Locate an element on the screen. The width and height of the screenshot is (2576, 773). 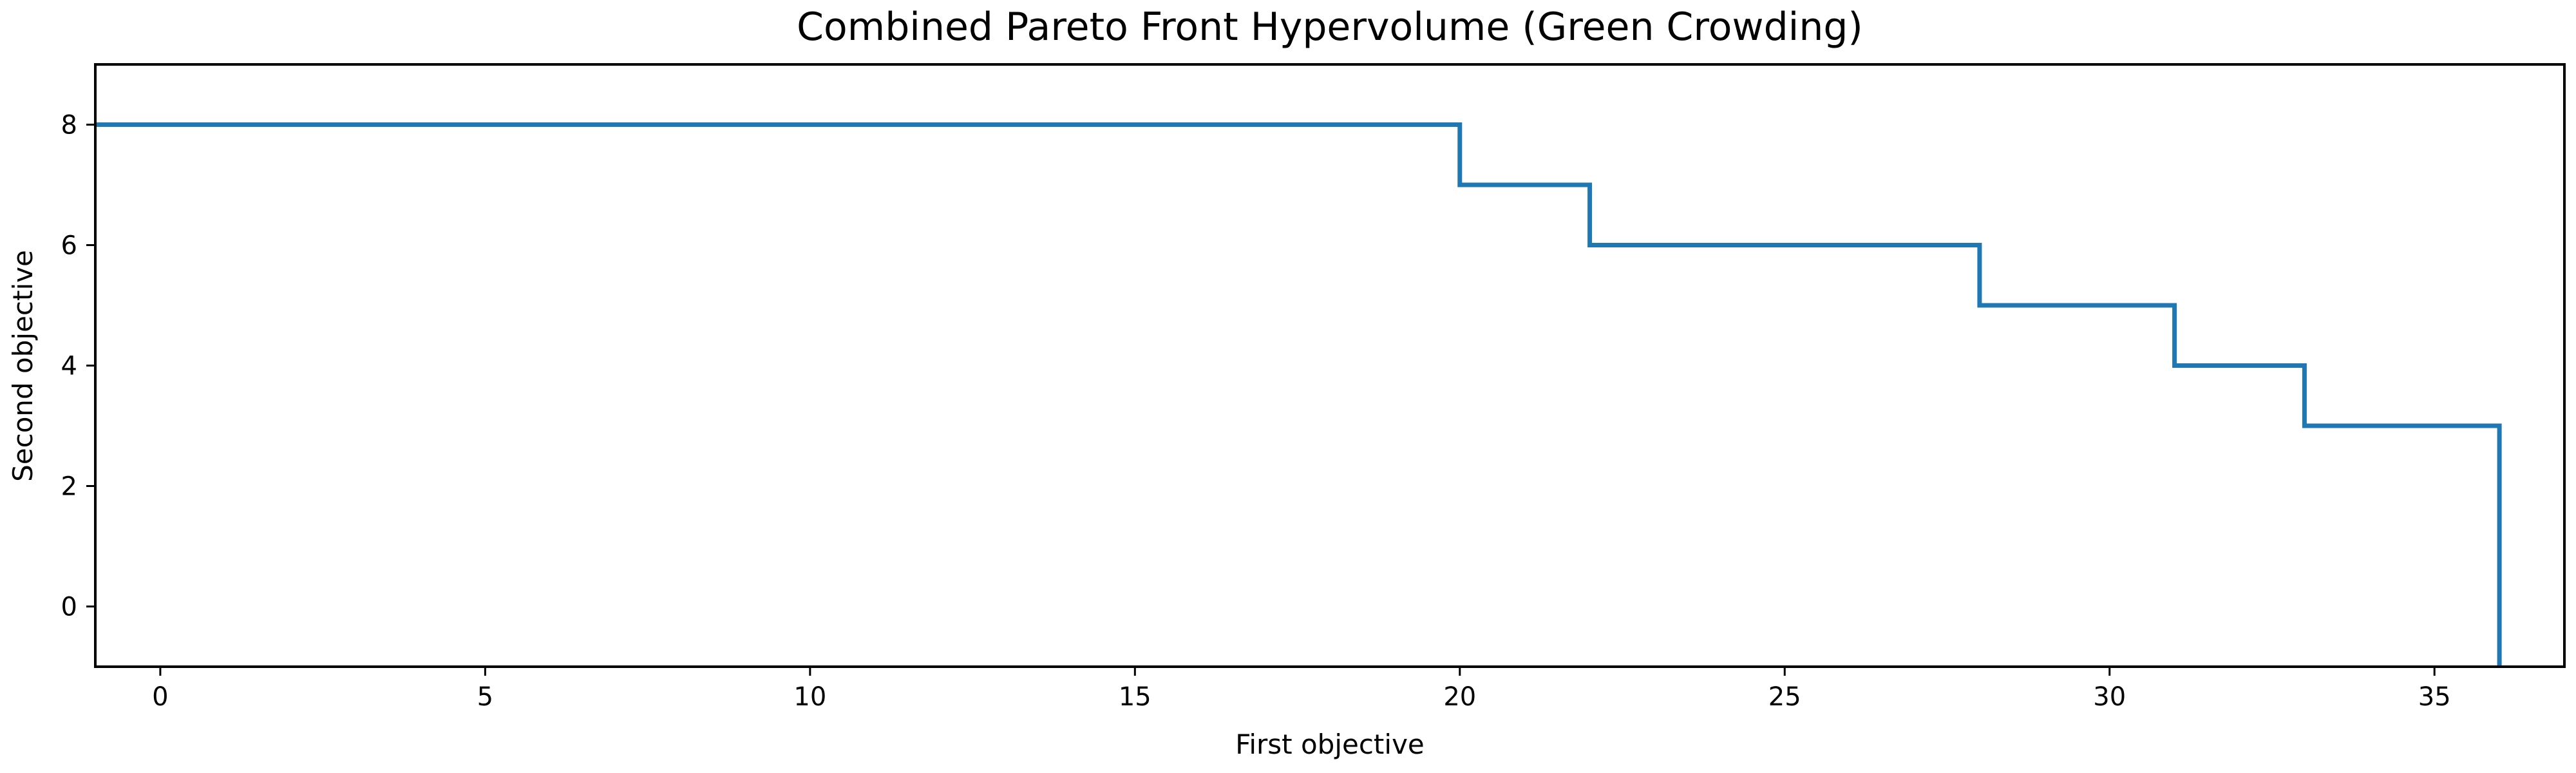
x-tick-label: 15 is located at coordinates (1135, 697).